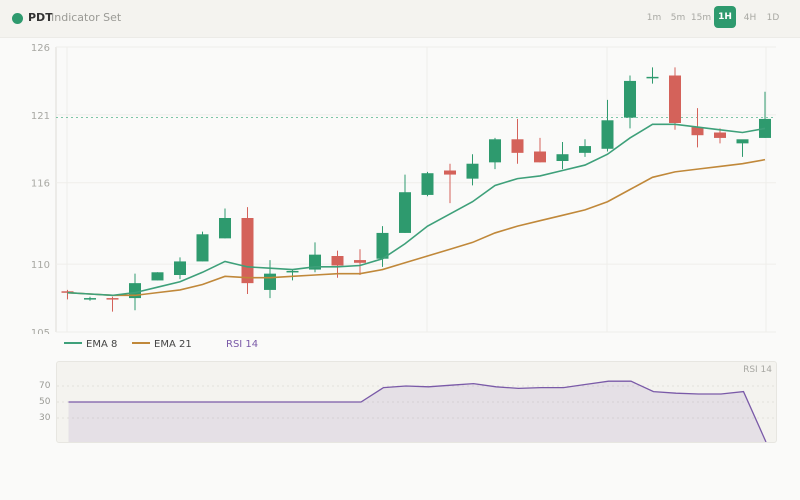 The height and width of the screenshot is (500, 800). What do you see at coordinates (73, 343) in the screenshot?
I see `legend-ema8-swatch` at bounding box center [73, 343].